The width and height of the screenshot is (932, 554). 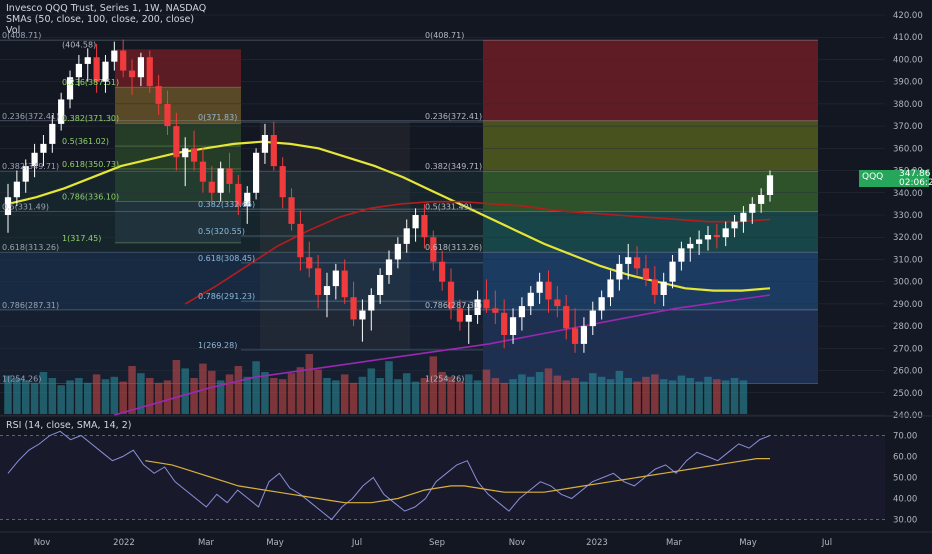 What do you see at coordinates (908, 260) in the screenshot?
I see `price-tick-label: 310.00` at bounding box center [908, 260].